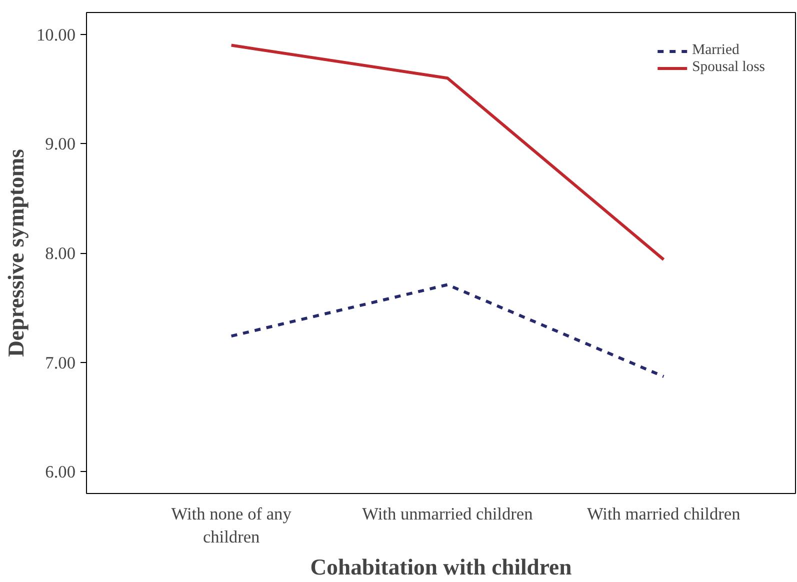 This screenshot has width=797, height=582. Describe the element at coordinates (716, 50) in the screenshot. I see `legend-label: Married` at that location.